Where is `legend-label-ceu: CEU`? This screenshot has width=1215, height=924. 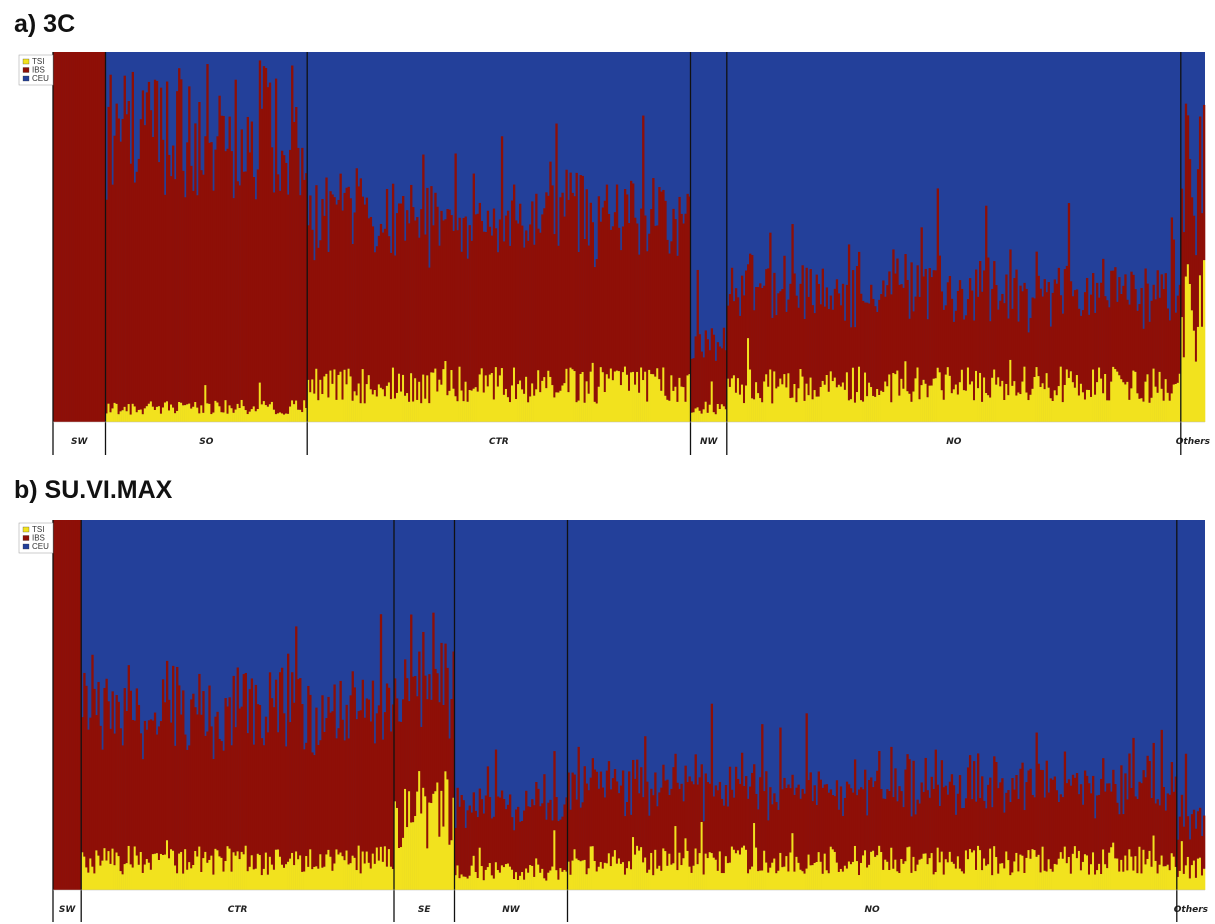 legend-label-ceu: CEU is located at coordinates (40, 78).